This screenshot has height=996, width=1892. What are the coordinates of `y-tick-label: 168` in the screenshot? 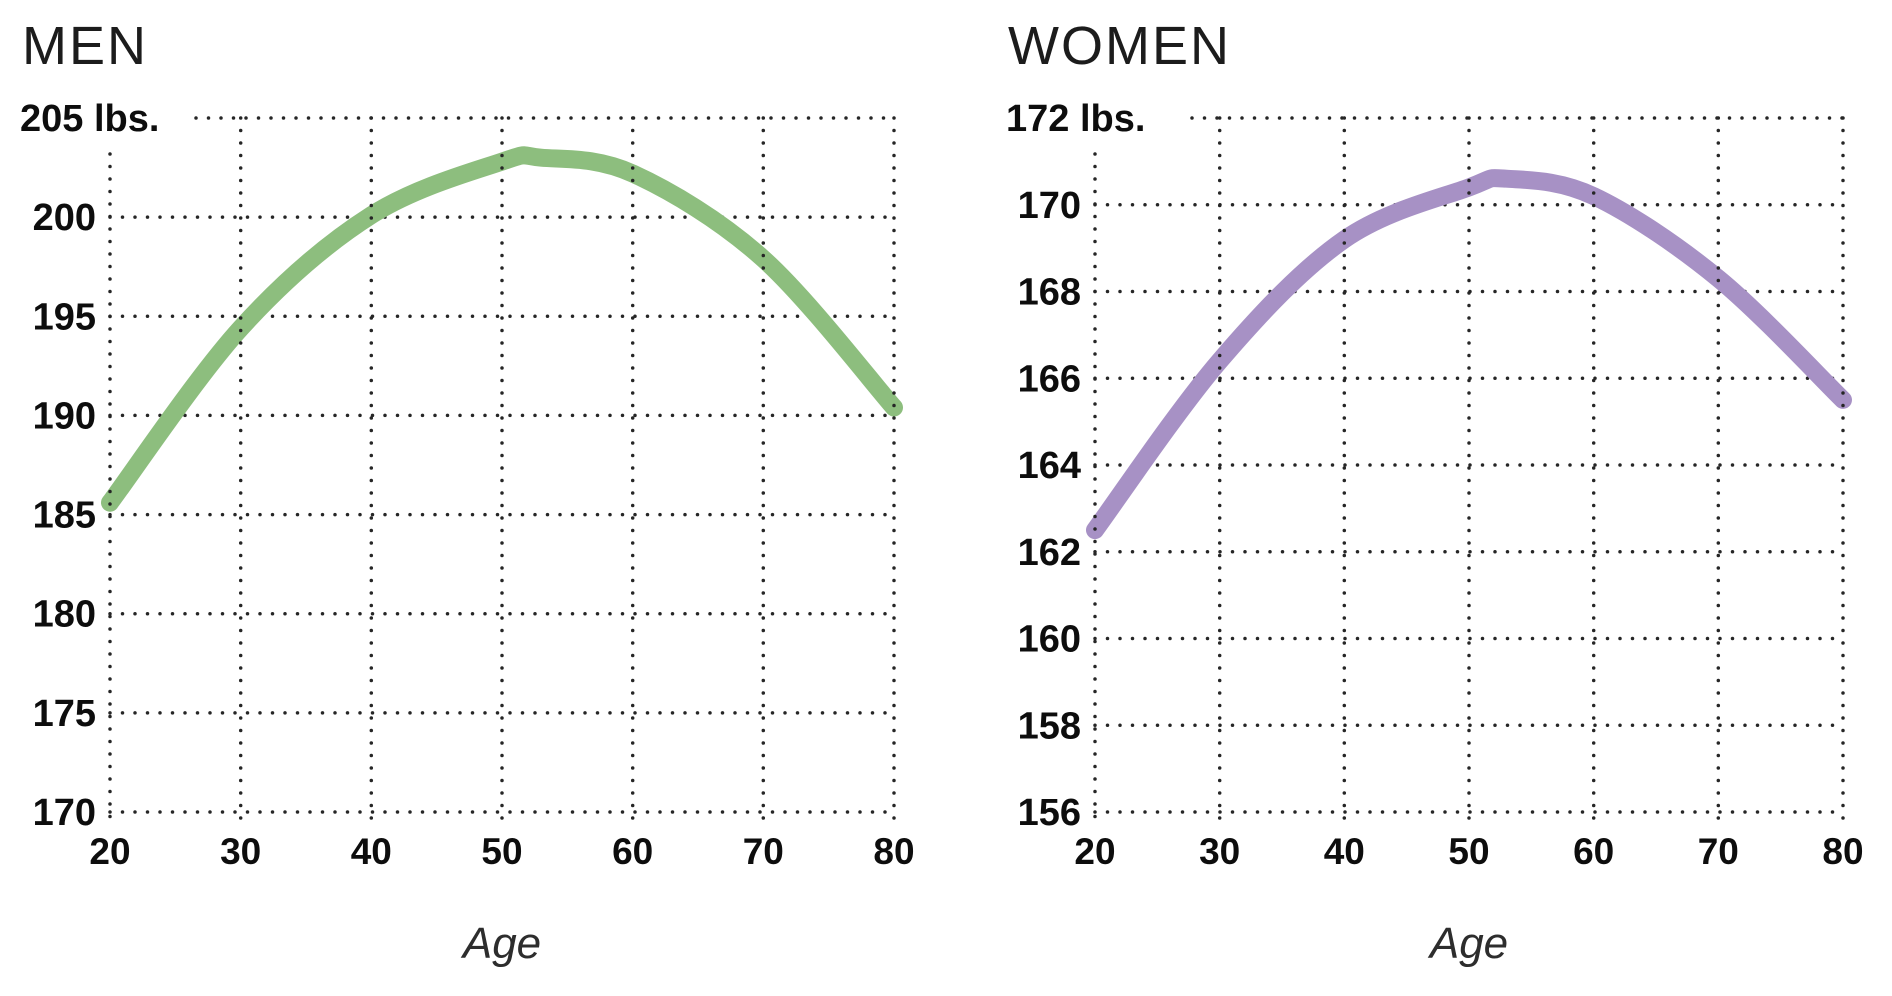 It's located at (1049, 293).